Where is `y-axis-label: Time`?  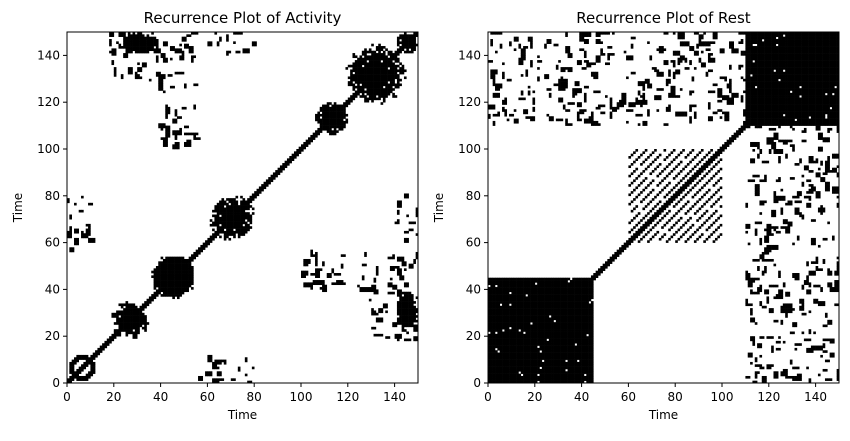
y-axis-label: Time is located at coordinates (18, 208).